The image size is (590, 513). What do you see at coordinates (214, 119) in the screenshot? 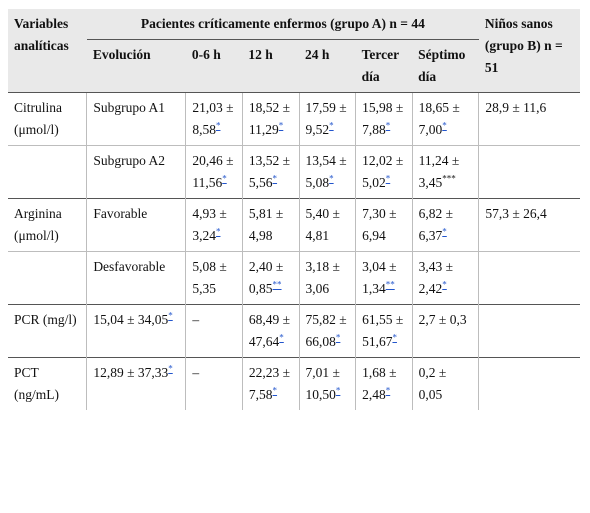
I see `value-cell: 21,03 ± 8,58*` at bounding box center [214, 119].